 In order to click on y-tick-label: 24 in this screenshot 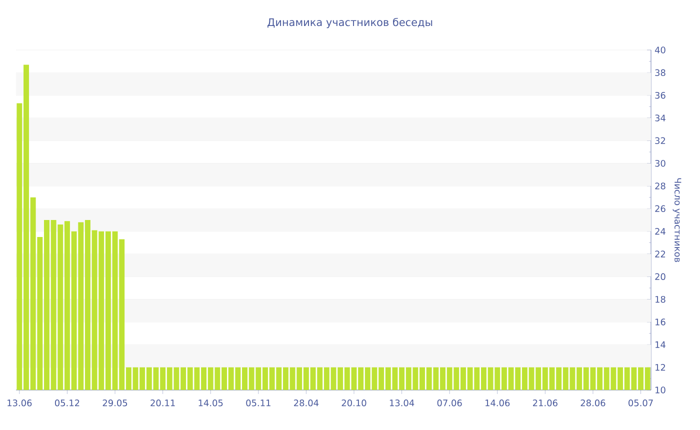, I will do `click(660, 231)`.